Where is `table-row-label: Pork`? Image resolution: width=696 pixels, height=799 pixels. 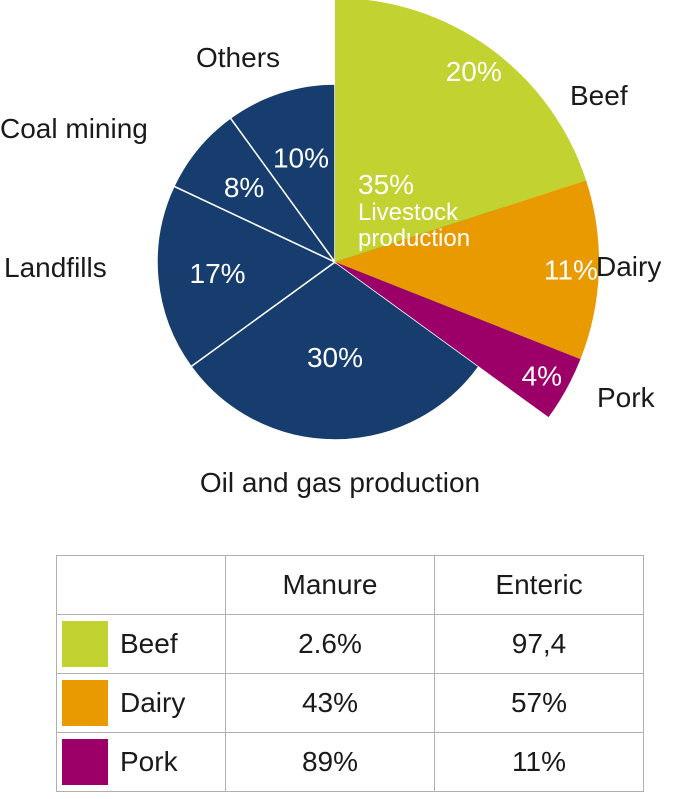
table-row-label: Pork is located at coordinates (149, 761).